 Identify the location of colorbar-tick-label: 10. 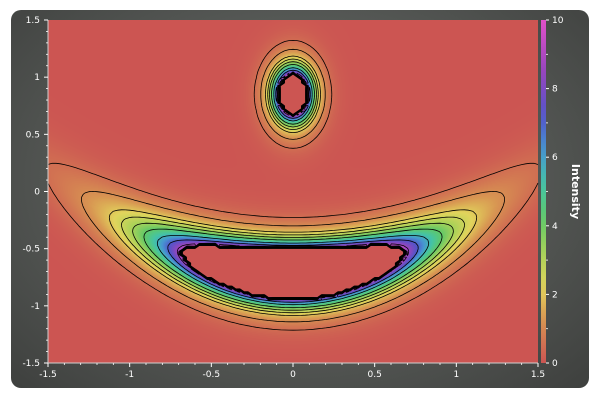
(558, 21).